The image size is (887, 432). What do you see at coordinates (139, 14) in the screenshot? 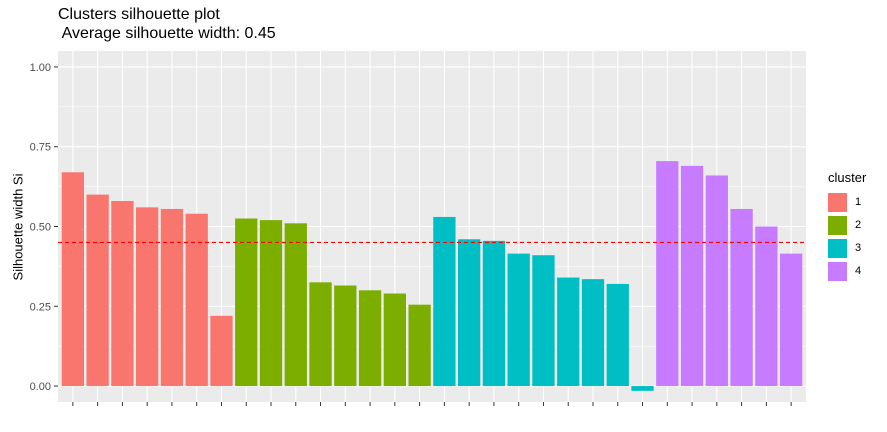
I see `title-line: Clusters silhouette plot` at bounding box center [139, 14].